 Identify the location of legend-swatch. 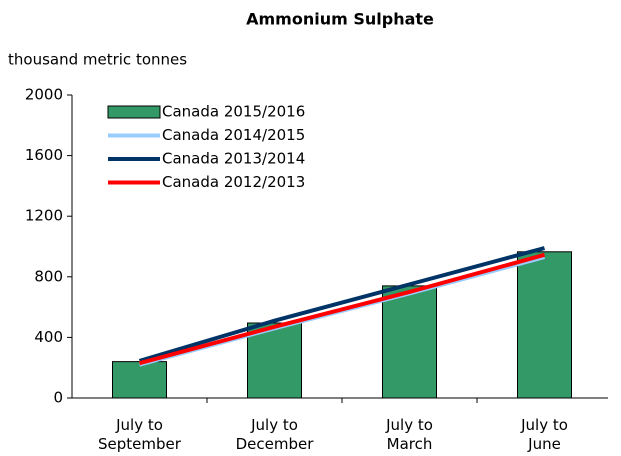
(134, 112).